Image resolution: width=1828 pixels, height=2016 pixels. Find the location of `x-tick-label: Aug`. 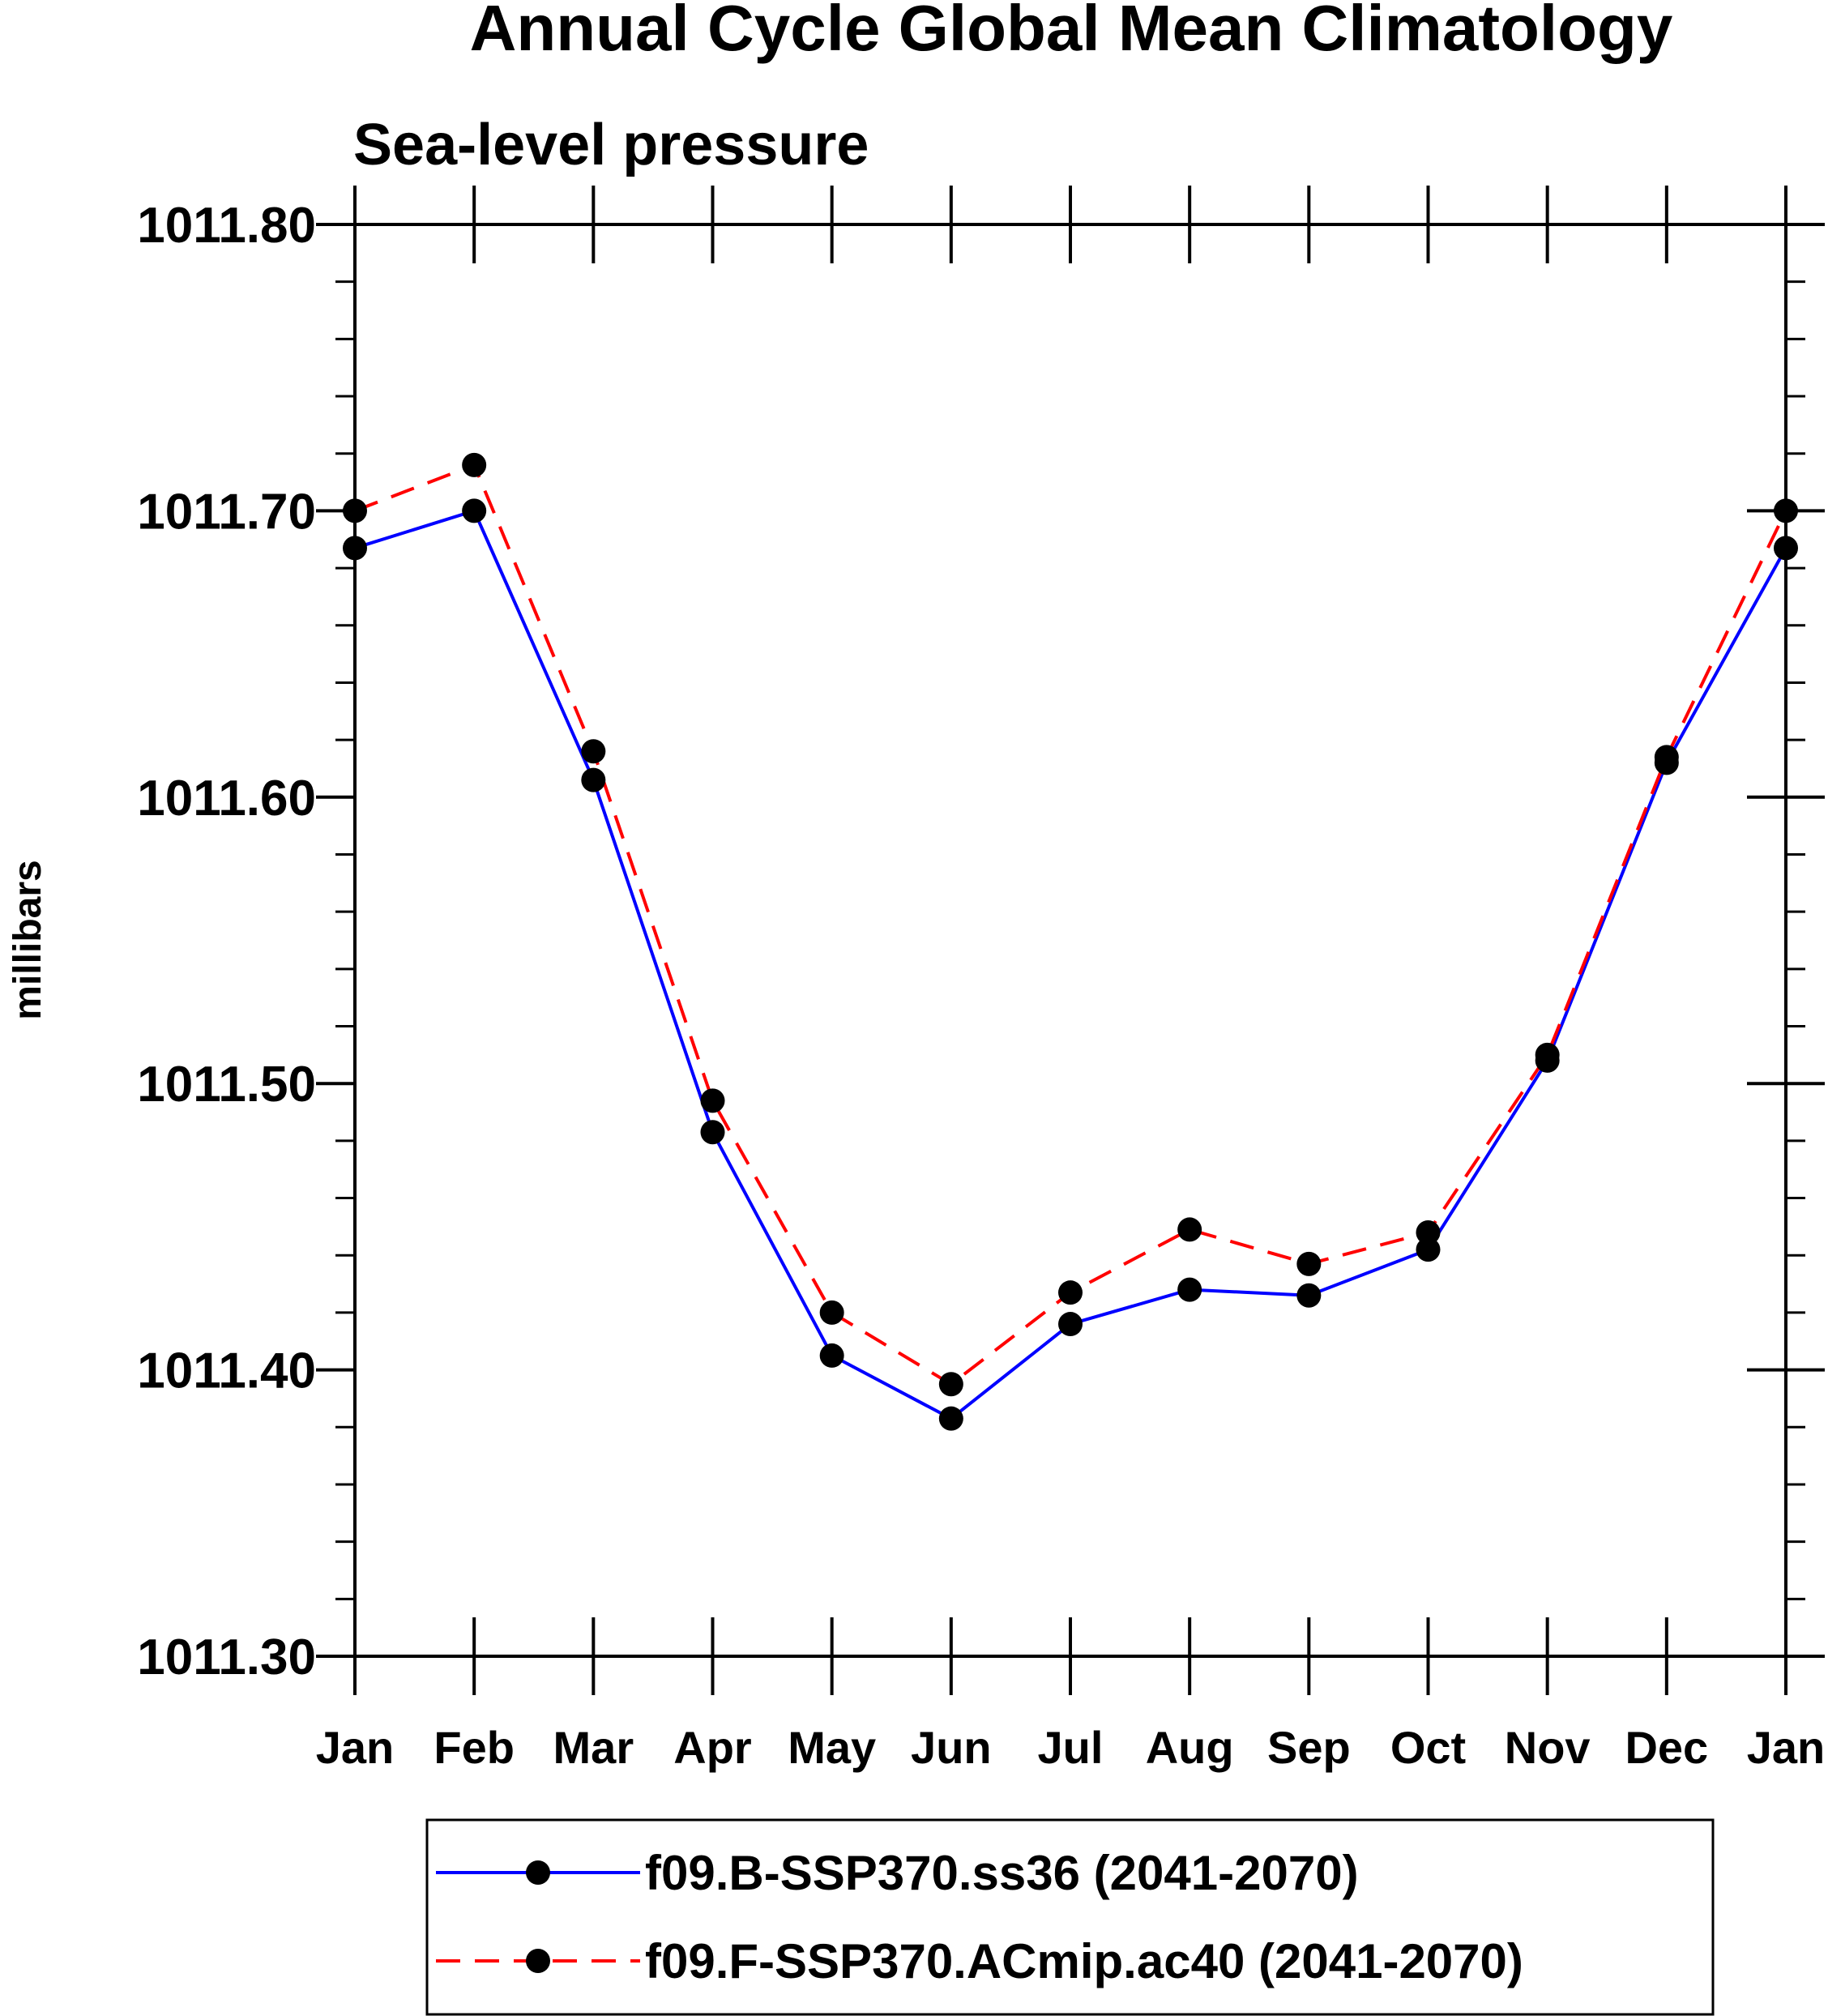

x-tick-label: Aug is located at coordinates (1190, 1748).